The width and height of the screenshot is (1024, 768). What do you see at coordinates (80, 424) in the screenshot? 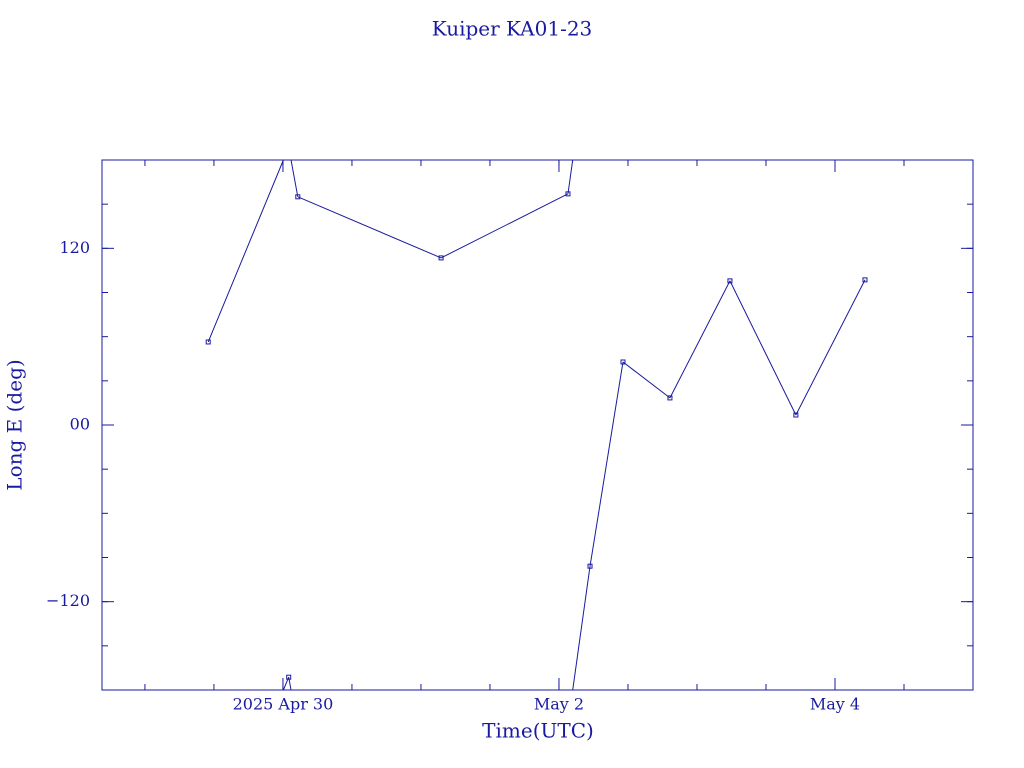
I see `y-tick-label: 00` at bounding box center [80, 424].